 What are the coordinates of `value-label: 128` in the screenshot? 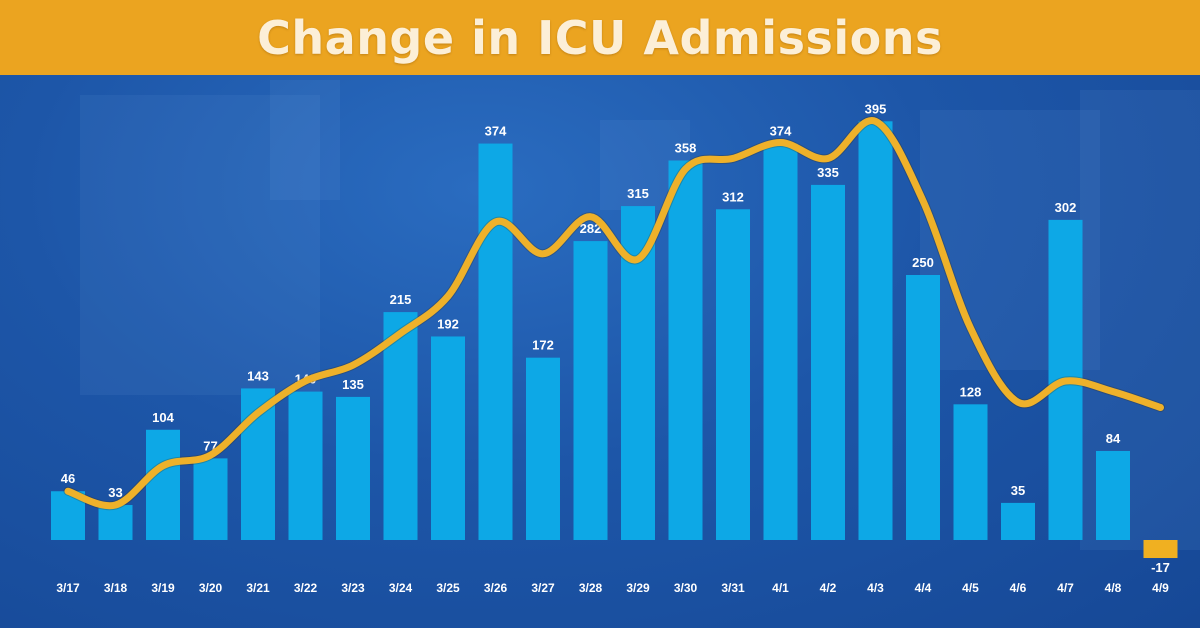 It's located at (971, 391).